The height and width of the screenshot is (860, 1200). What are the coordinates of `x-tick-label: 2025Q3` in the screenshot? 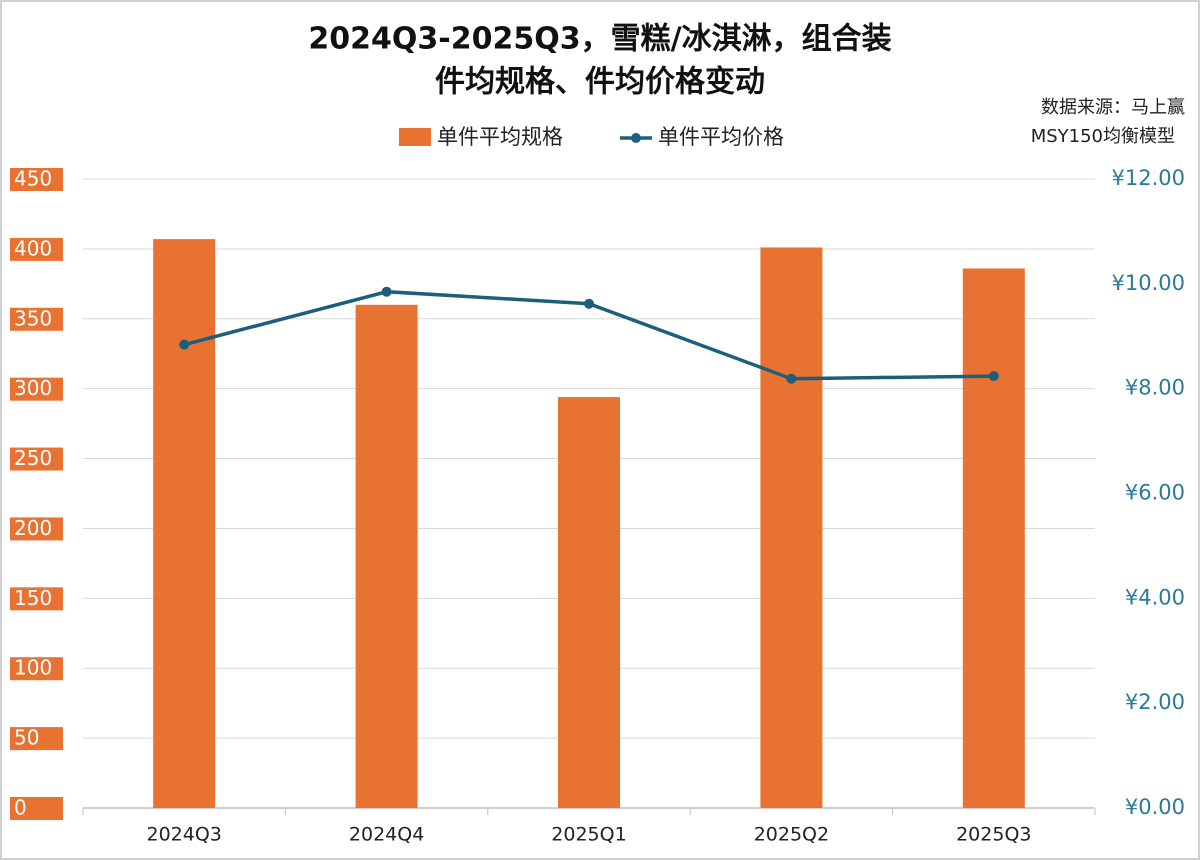 It's located at (993, 835).